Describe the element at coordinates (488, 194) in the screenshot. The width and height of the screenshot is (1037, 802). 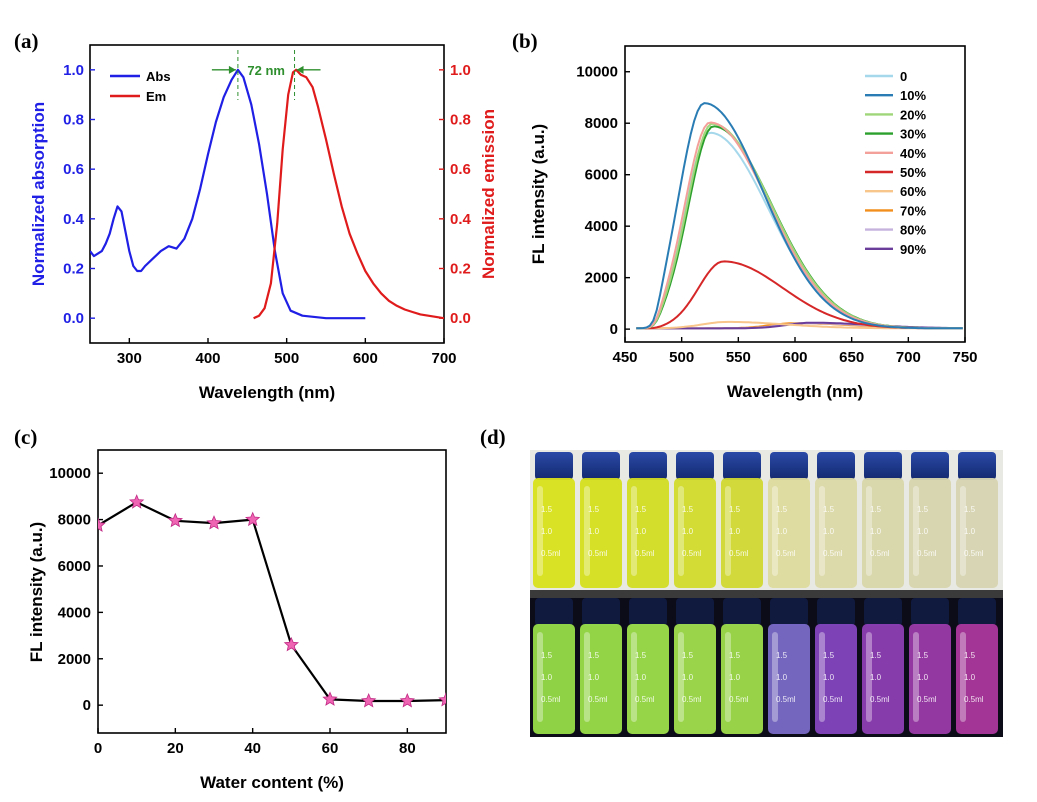
I see `panel-a-y-label-right: Normalized emission` at that location.